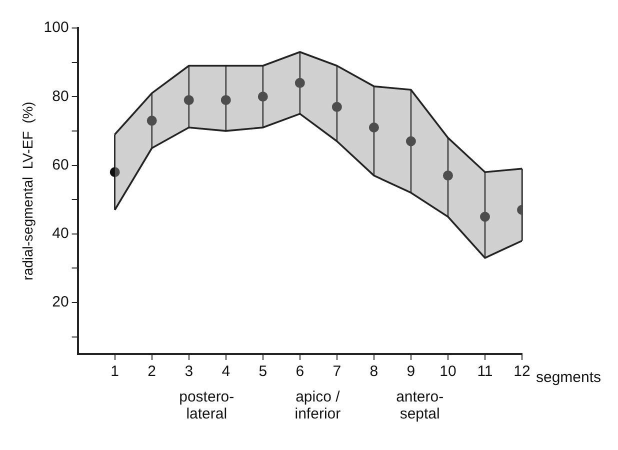 This screenshot has width=618, height=450. I want to click on y-tick-label: 80, so click(60, 96).